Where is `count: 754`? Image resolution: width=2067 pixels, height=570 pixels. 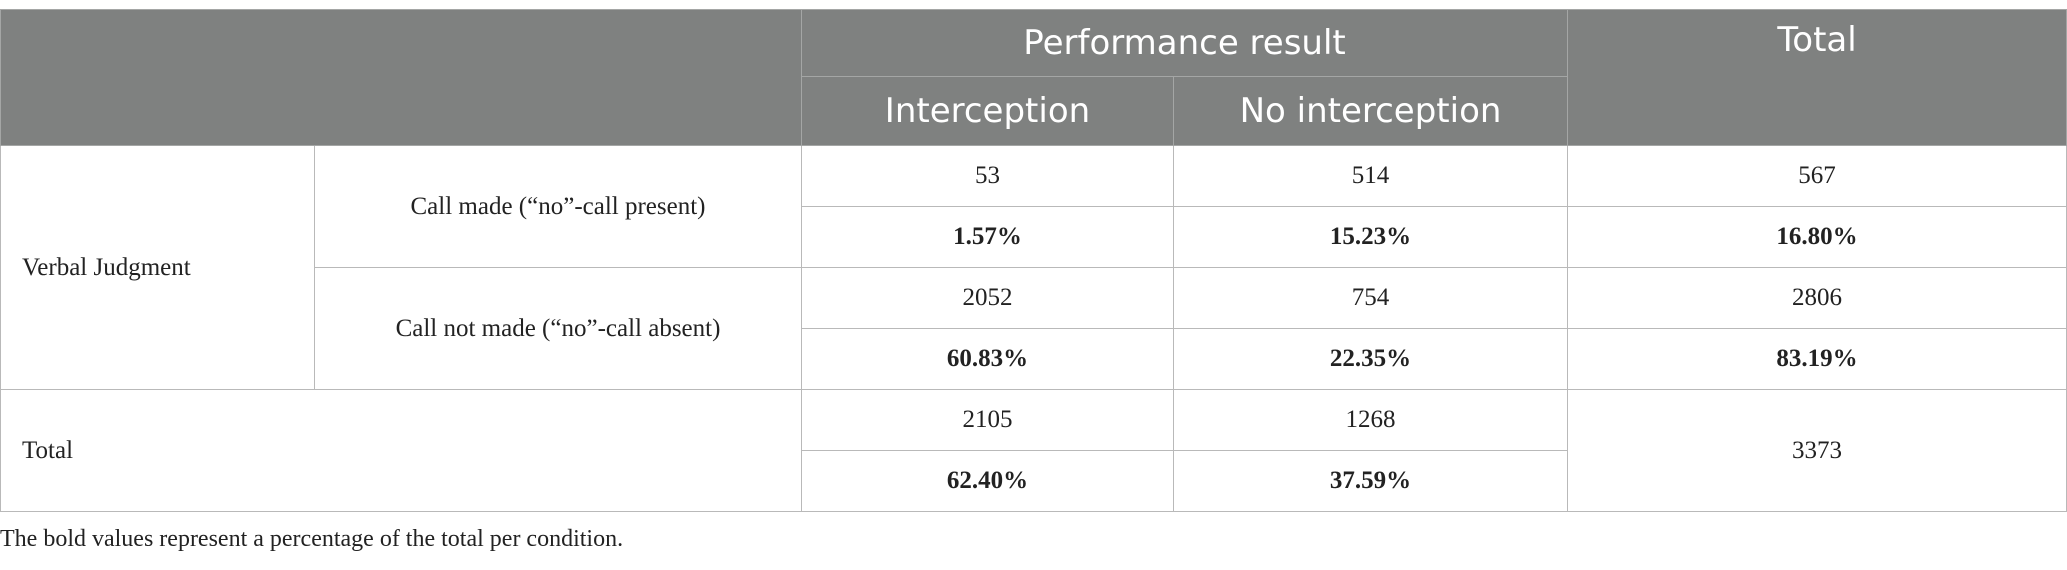
count: 754 is located at coordinates (1370, 298).